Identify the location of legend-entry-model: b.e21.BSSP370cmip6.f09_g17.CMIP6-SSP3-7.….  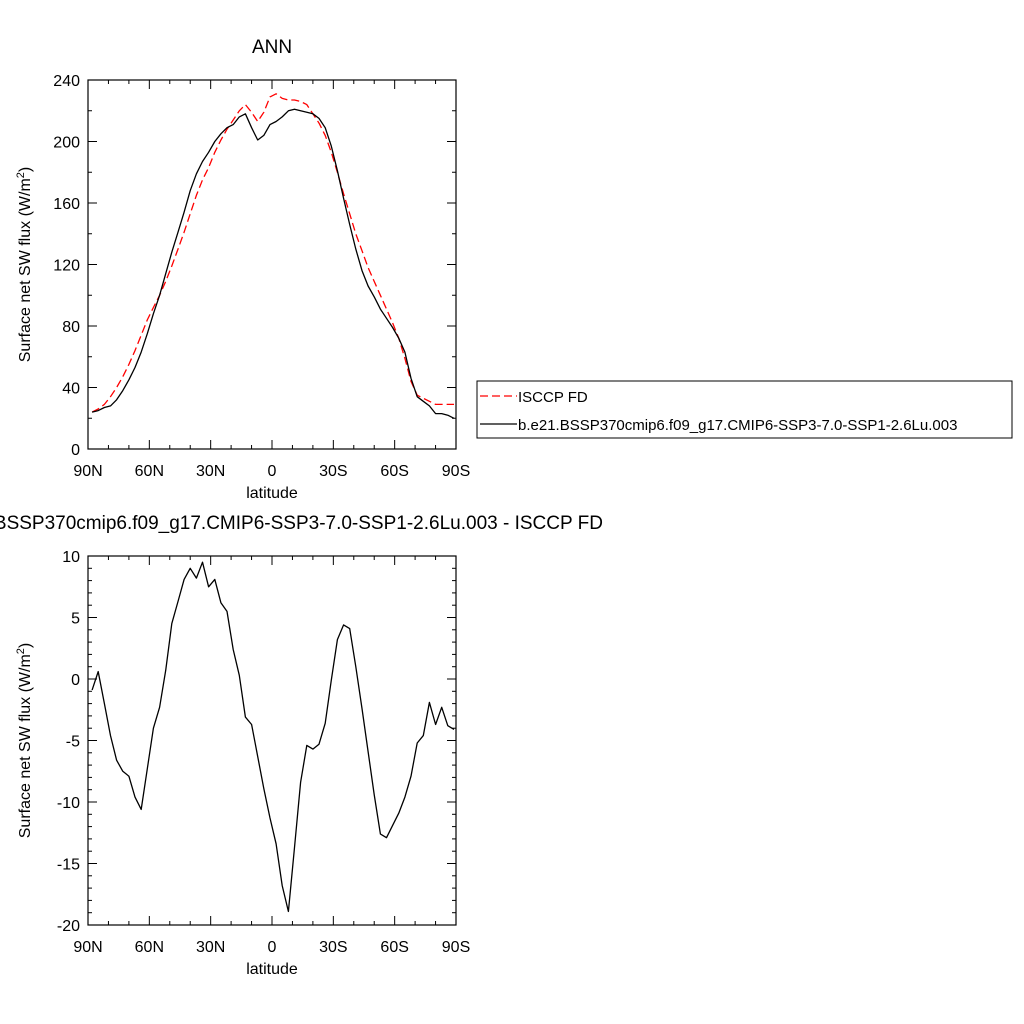
(737, 425).